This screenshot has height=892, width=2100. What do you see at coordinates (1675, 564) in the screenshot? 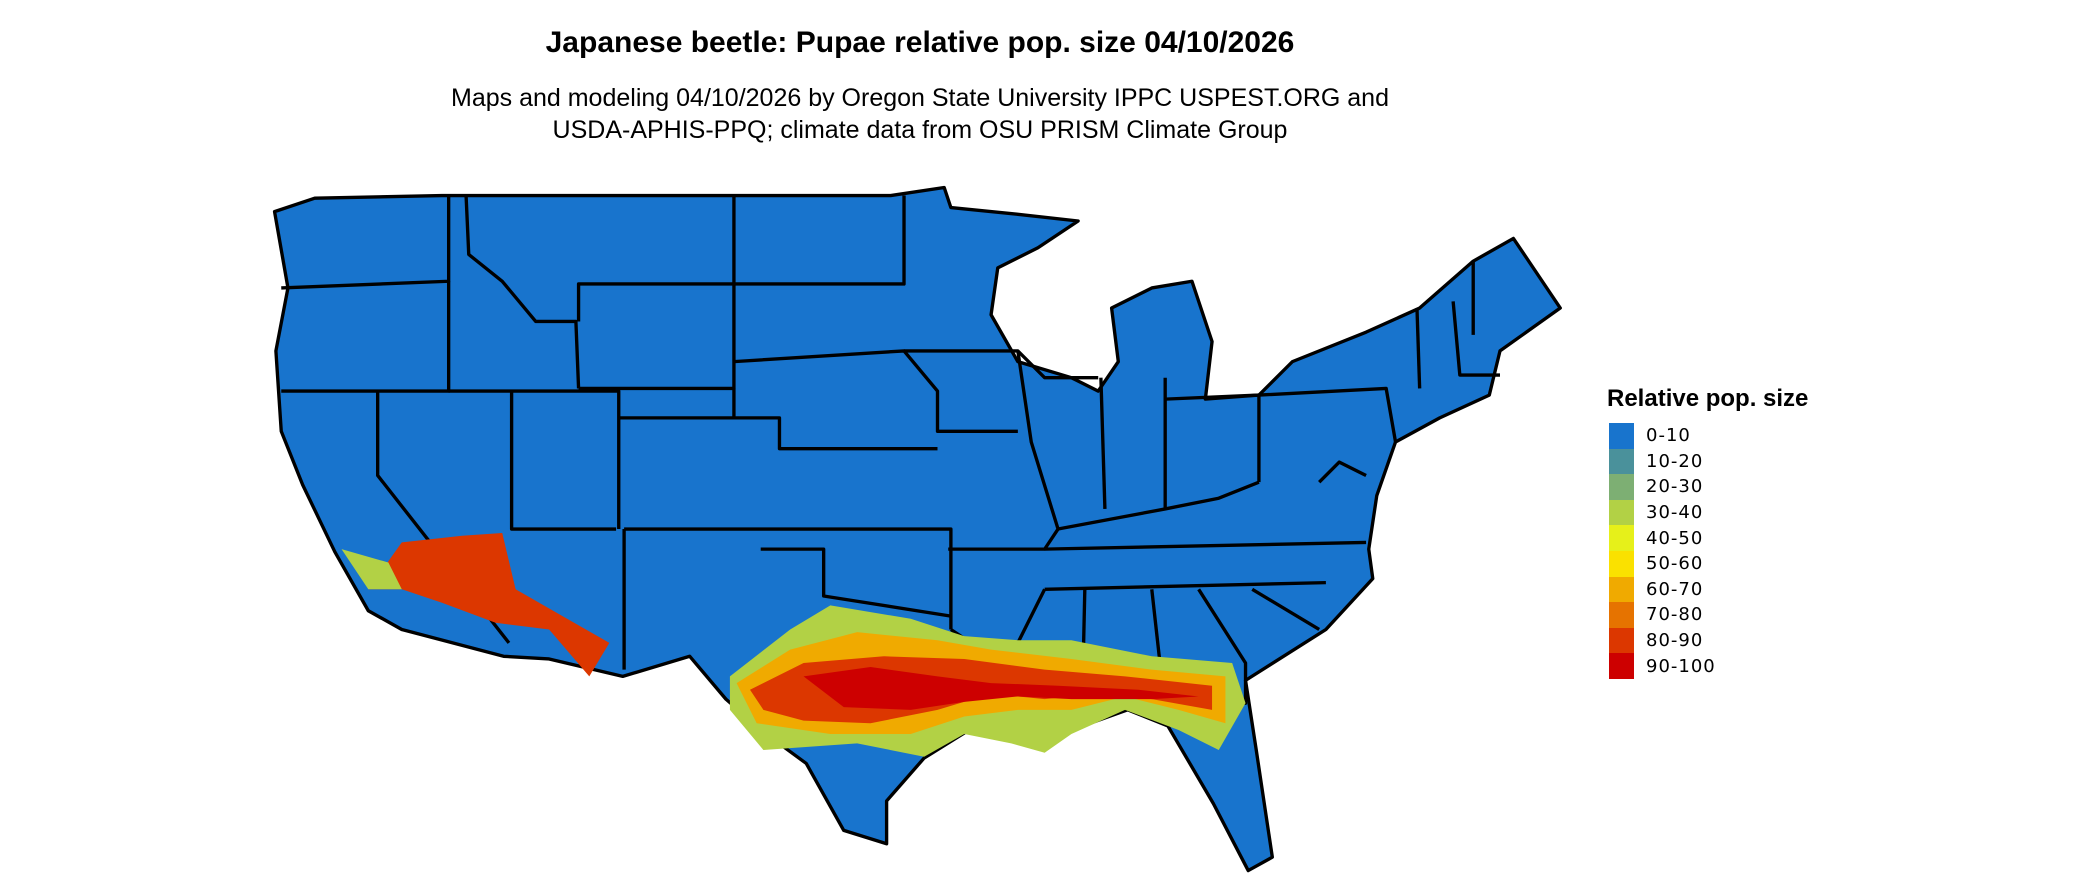
I see `legend-label: 50-60` at bounding box center [1675, 564].